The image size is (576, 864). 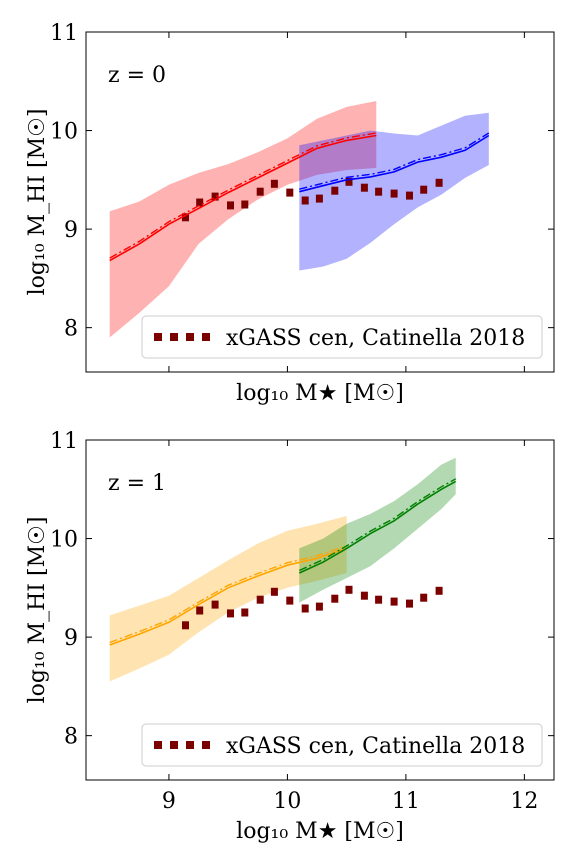 What do you see at coordinates (169, 801) in the screenshot?
I see `x-tick-label: 9` at bounding box center [169, 801].